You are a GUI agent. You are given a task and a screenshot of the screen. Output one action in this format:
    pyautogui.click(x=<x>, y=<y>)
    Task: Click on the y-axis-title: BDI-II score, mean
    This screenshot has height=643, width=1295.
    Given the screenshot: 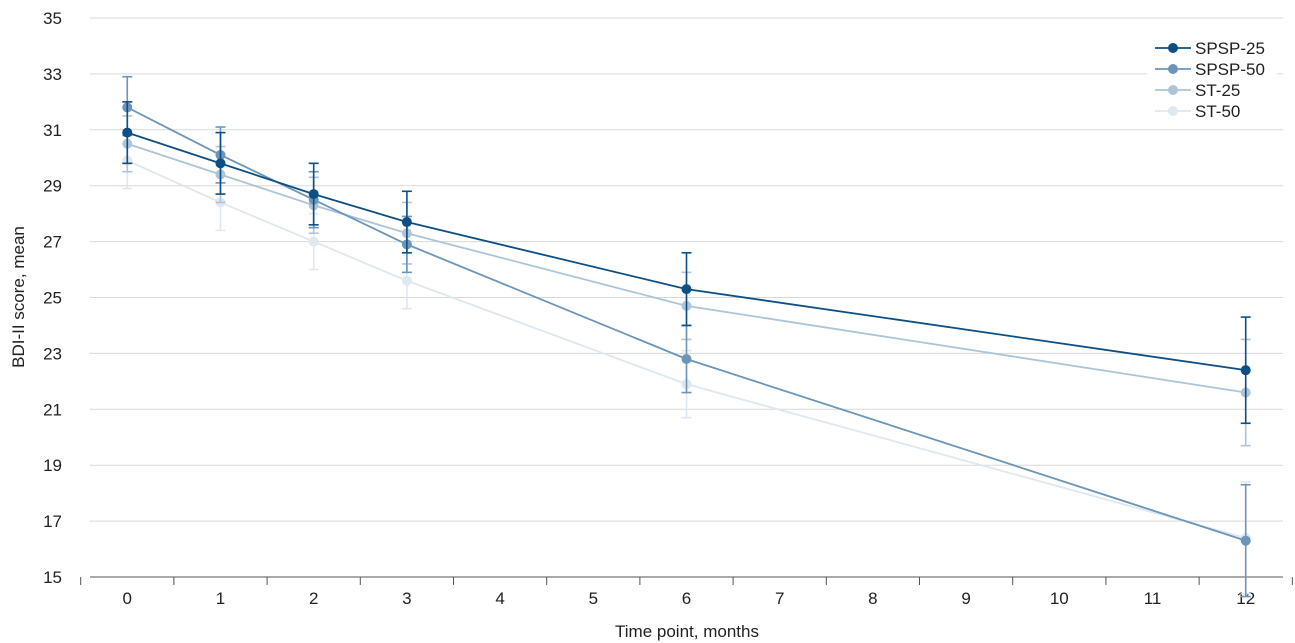 What is the action you would take?
    pyautogui.click(x=18, y=297)
    